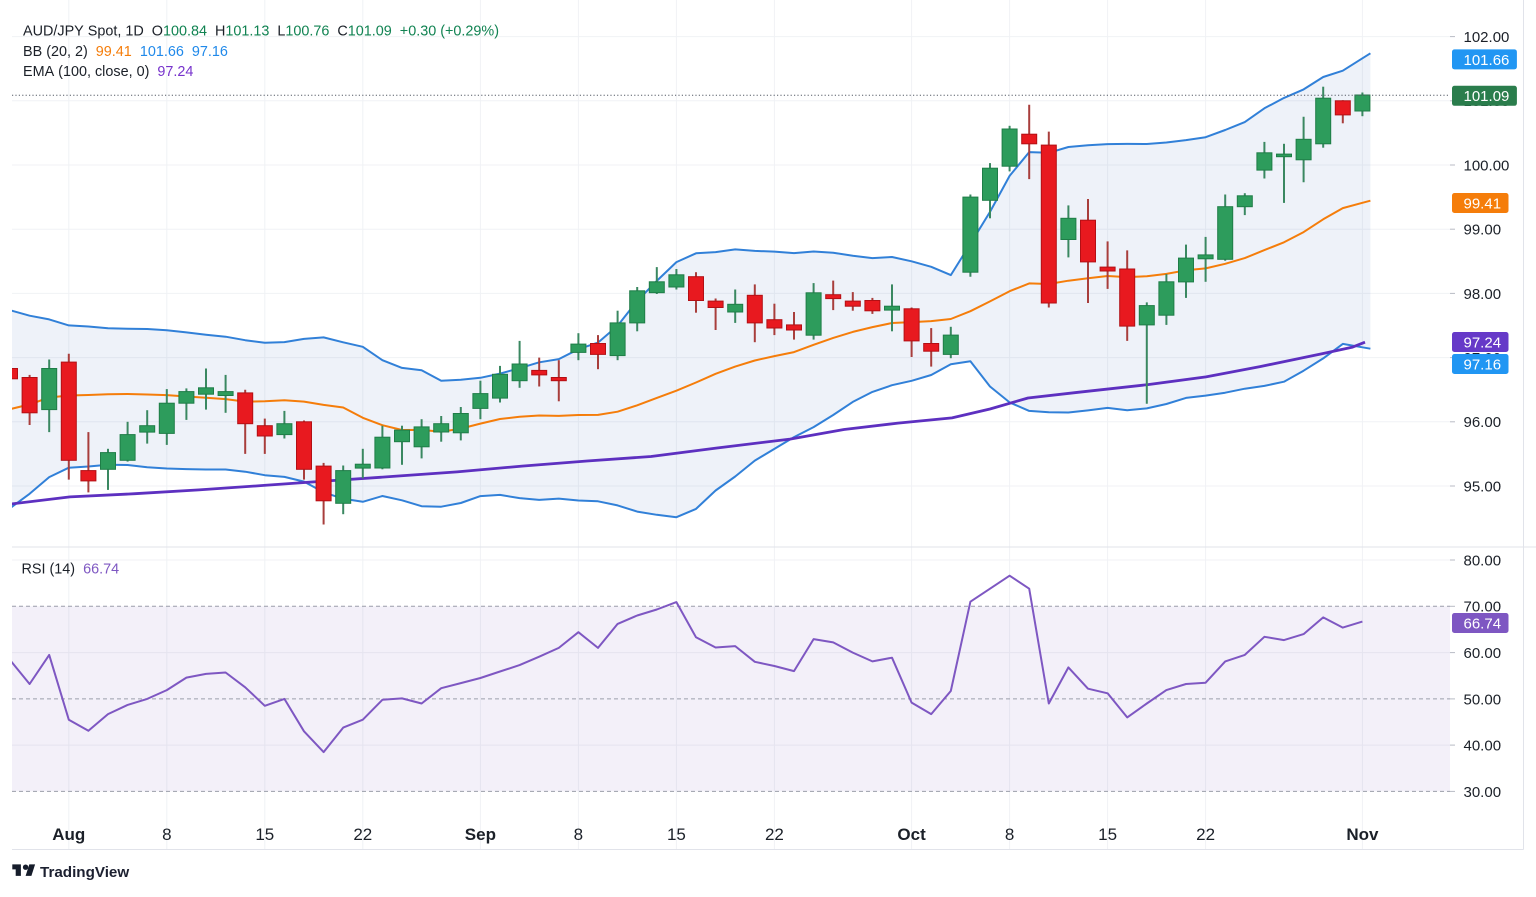 Image resolution: width=1536 pixels, height=897 pixels. What do you see at coordinates (1487, 60) in the screenshot?
I see `svg-text: 101.66` at bounding box center [1487, 60].